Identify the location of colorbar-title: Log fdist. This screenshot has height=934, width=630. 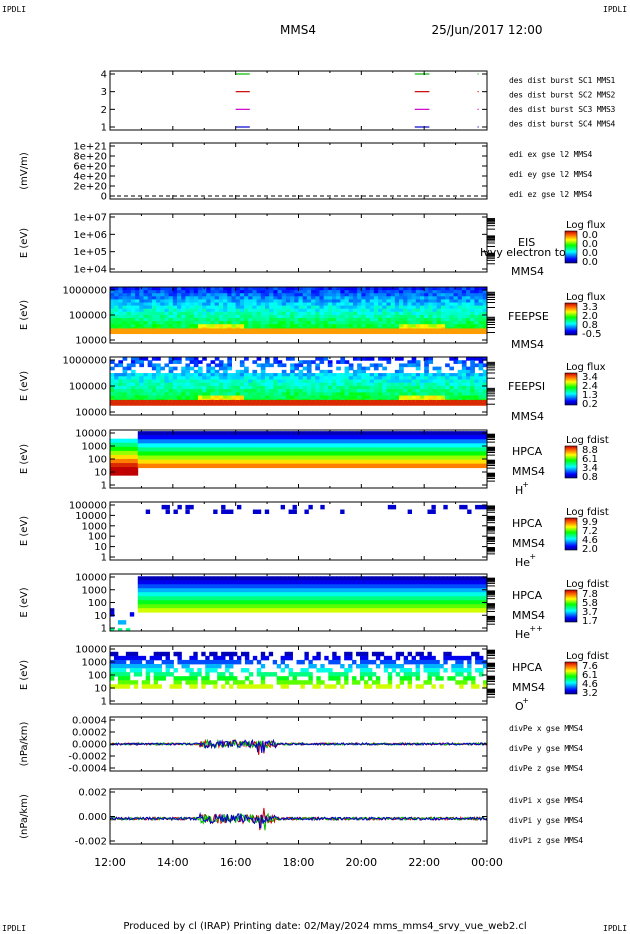
(587, 512).